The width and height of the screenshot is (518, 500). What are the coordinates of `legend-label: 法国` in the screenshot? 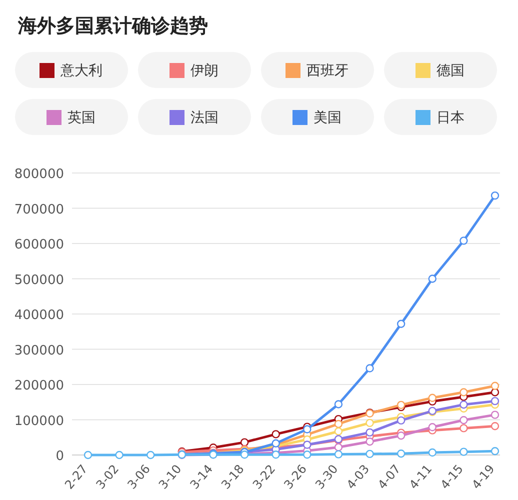 It's located at (204, 118).